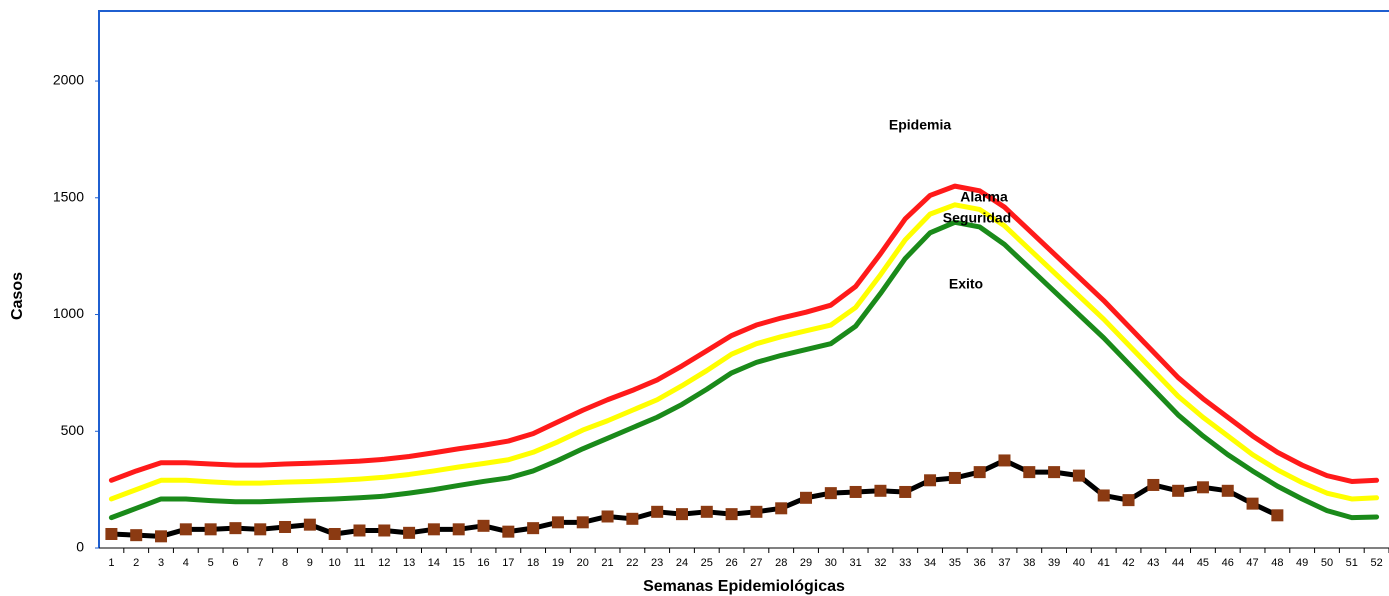 This screenshot has height=596, width=1389. What do you see at coordinates (136, 563) in the screenshot?
I see `x-tick-label: 2` at bounding box center [136, 563].